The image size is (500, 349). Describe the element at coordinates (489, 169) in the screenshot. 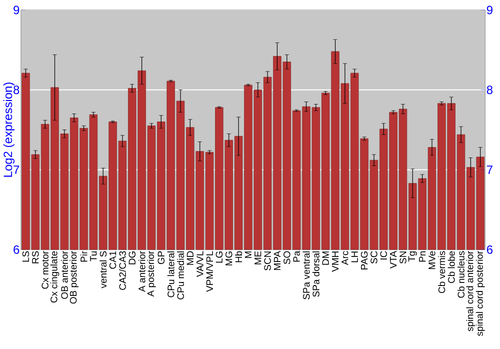

I see `y2-tick-label: 7` at that location.